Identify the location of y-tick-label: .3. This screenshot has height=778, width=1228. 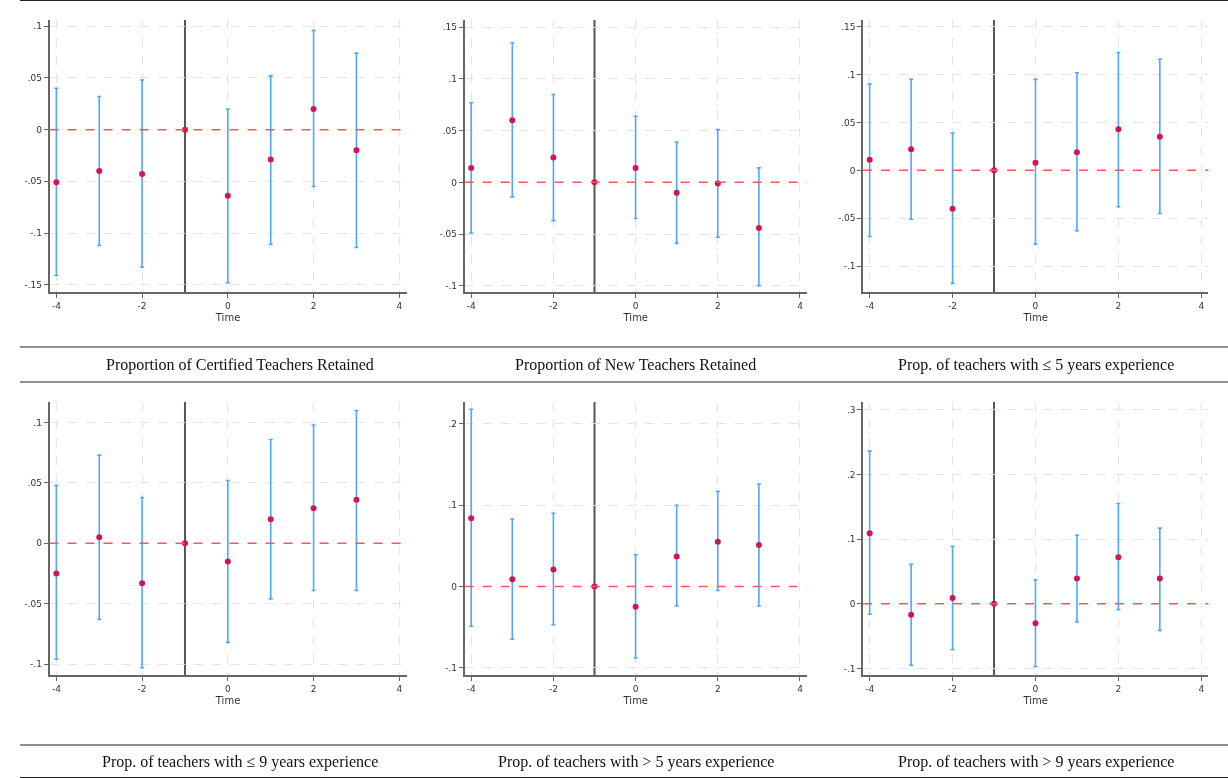
(851, 409).